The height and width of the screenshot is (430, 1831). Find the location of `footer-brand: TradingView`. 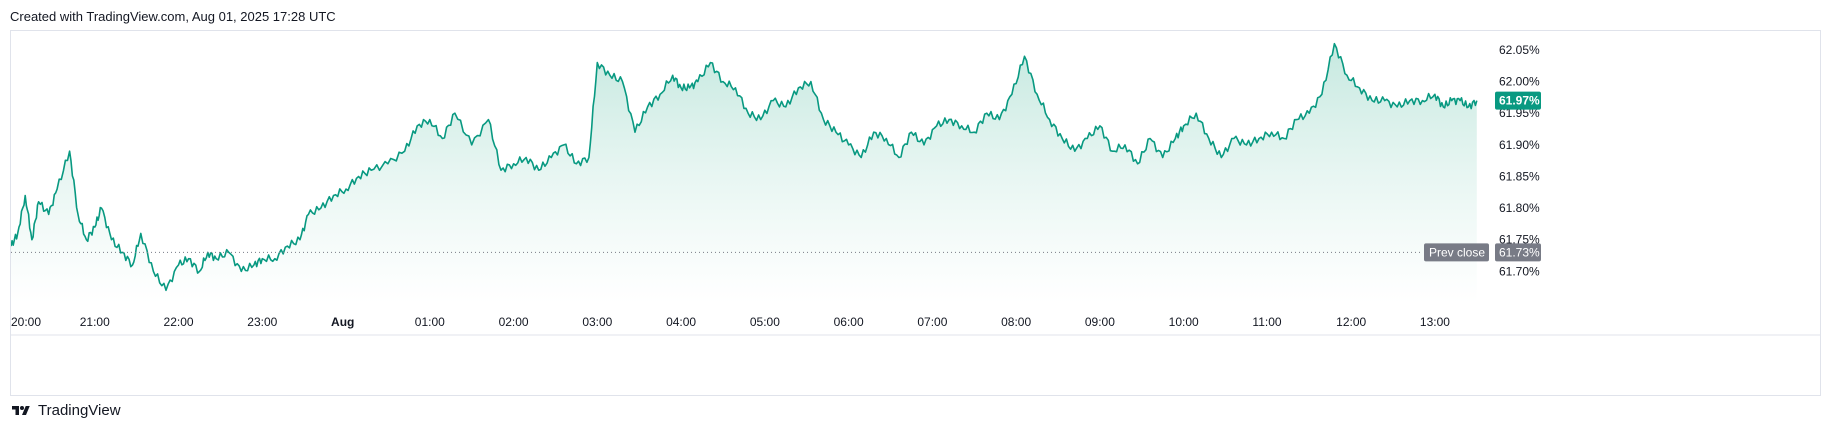

footer-brand: TradingView is located at coordinates (79, 410).